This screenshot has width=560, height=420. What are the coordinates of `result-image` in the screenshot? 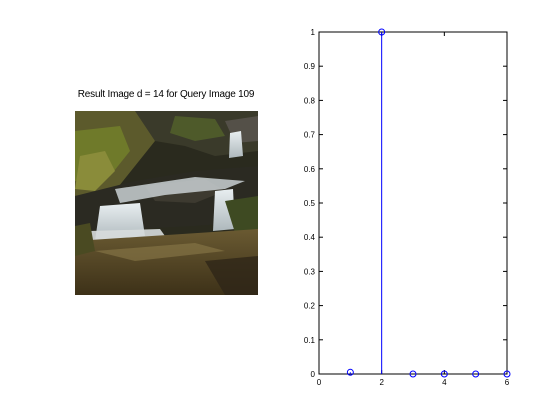 It's located at (166, 203).